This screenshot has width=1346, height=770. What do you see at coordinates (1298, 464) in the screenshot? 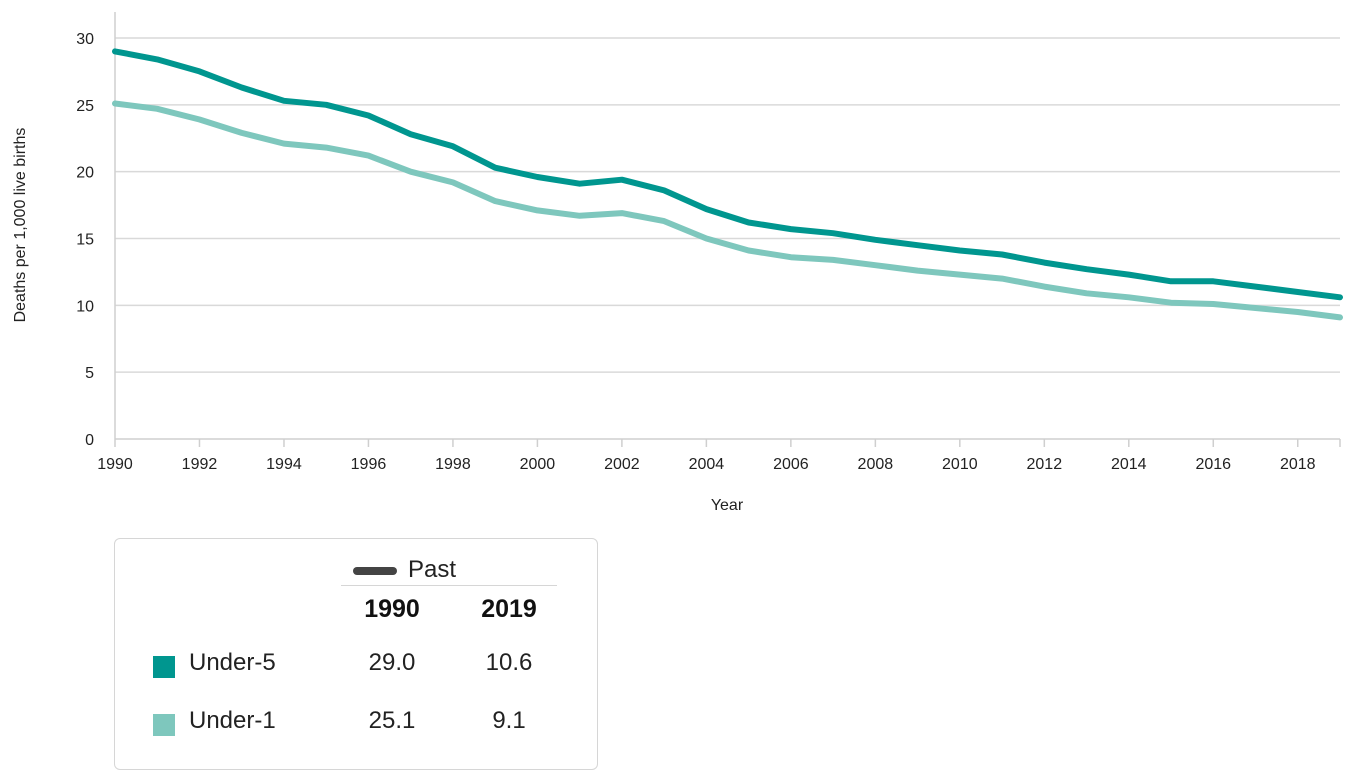
I see `x-tick-label: 2018` at bounding box center [1298, 464].